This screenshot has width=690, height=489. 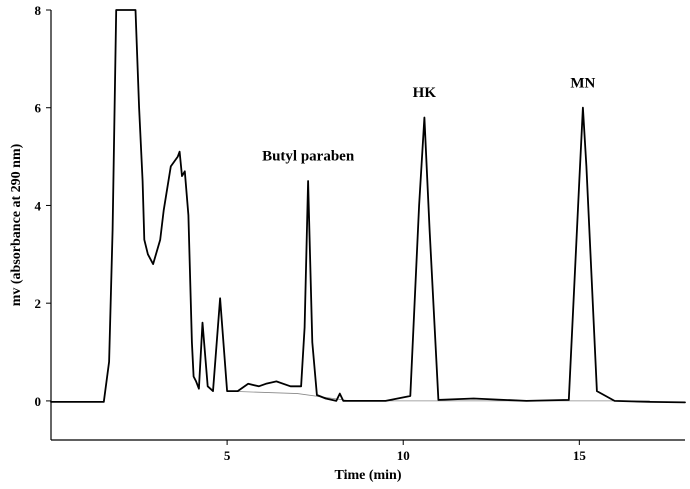 What do you see at coordinates (38, 401) in the screenshot?
I see `y-tick-label: 0` at bounding box center [38, 401].